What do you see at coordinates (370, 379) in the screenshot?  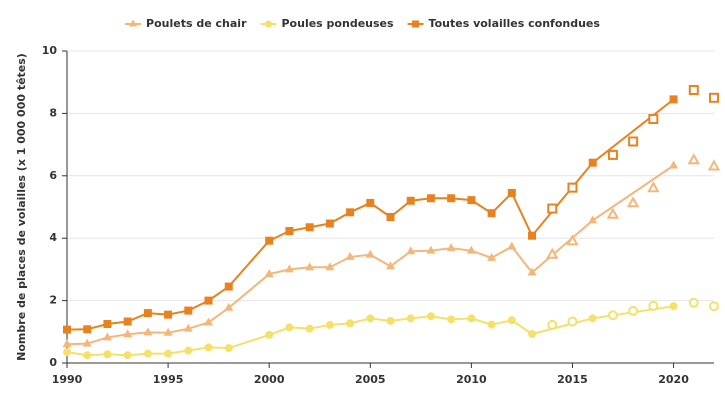 I see `x-tick-label: 2005` at bounding box center [370, 379].